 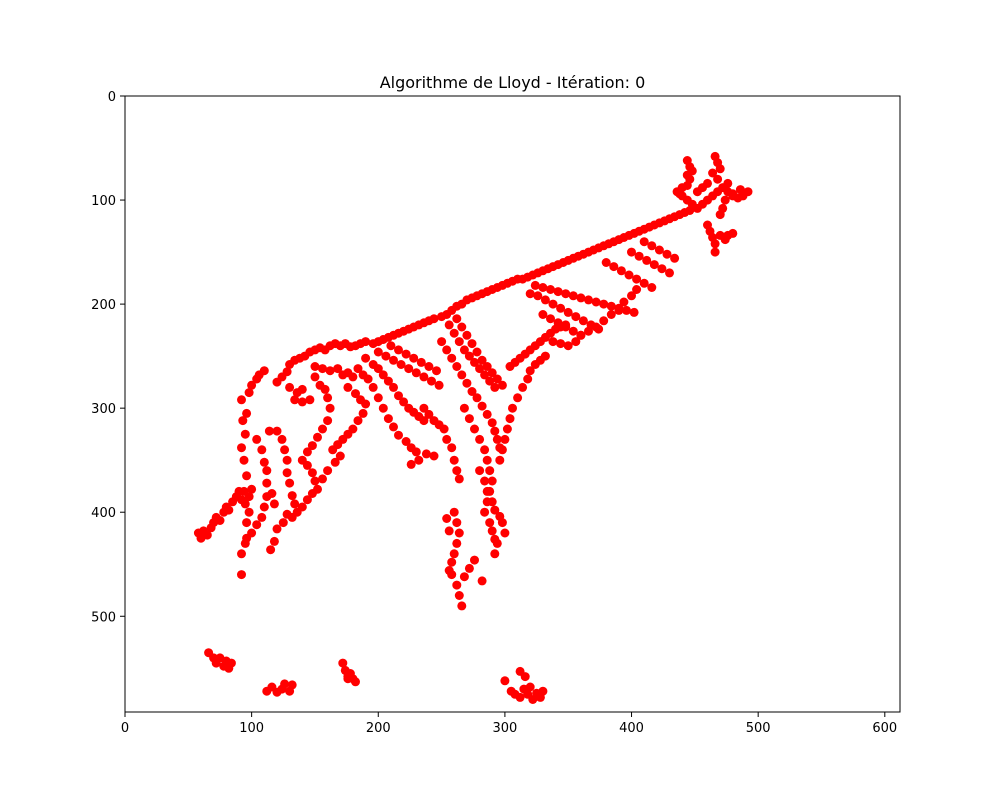 I want to click on x-tick-label: 100, so click(x=251, y=728).